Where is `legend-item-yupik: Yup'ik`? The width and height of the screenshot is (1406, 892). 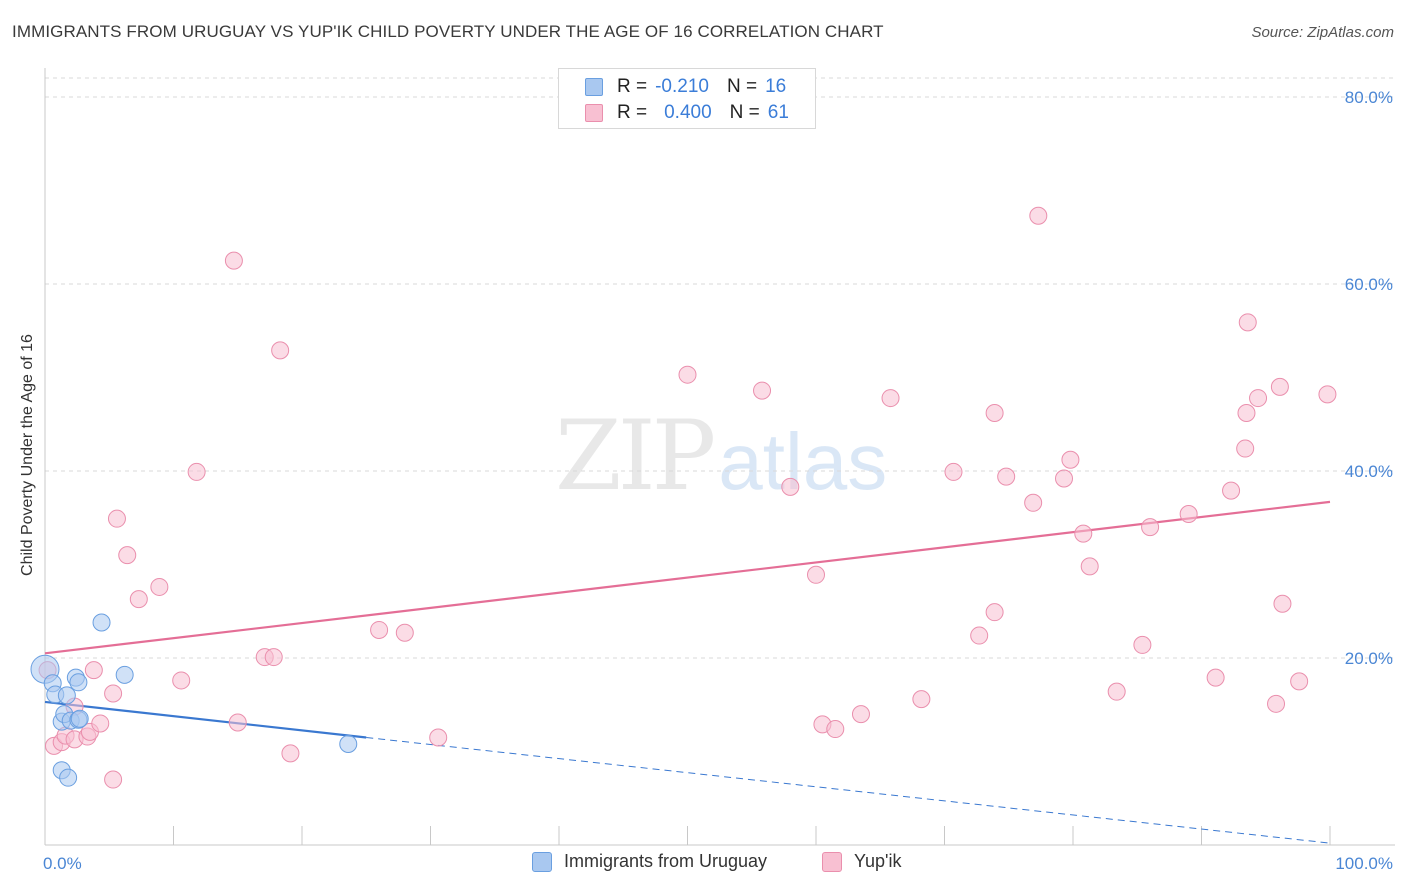 legend-item-yupik: Yup'ik is located at coordinates (861, 861).